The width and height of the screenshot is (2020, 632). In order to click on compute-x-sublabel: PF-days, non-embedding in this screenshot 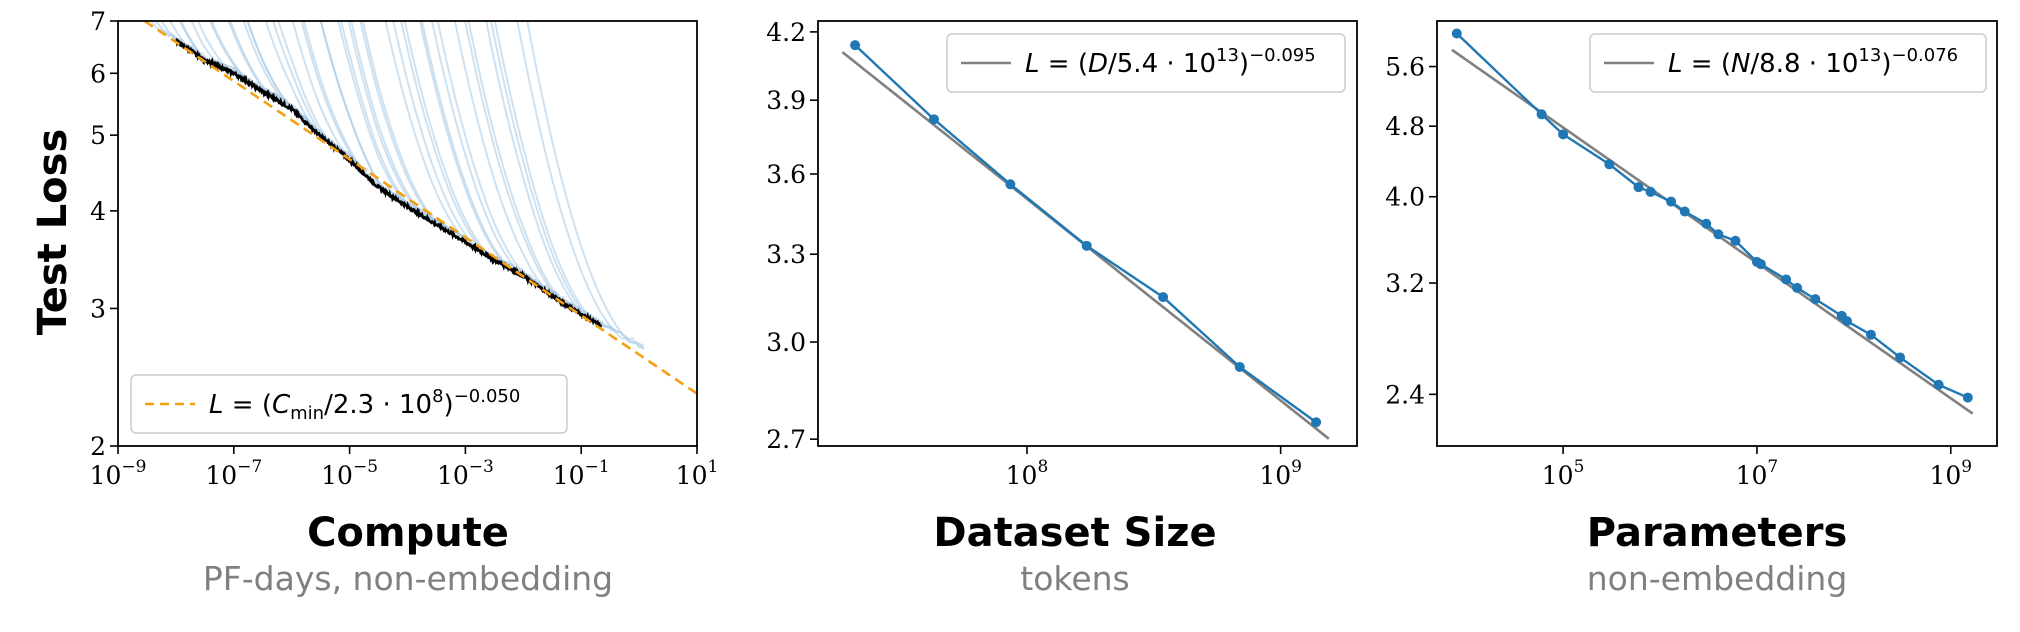, I will do `click(408, 578)`.